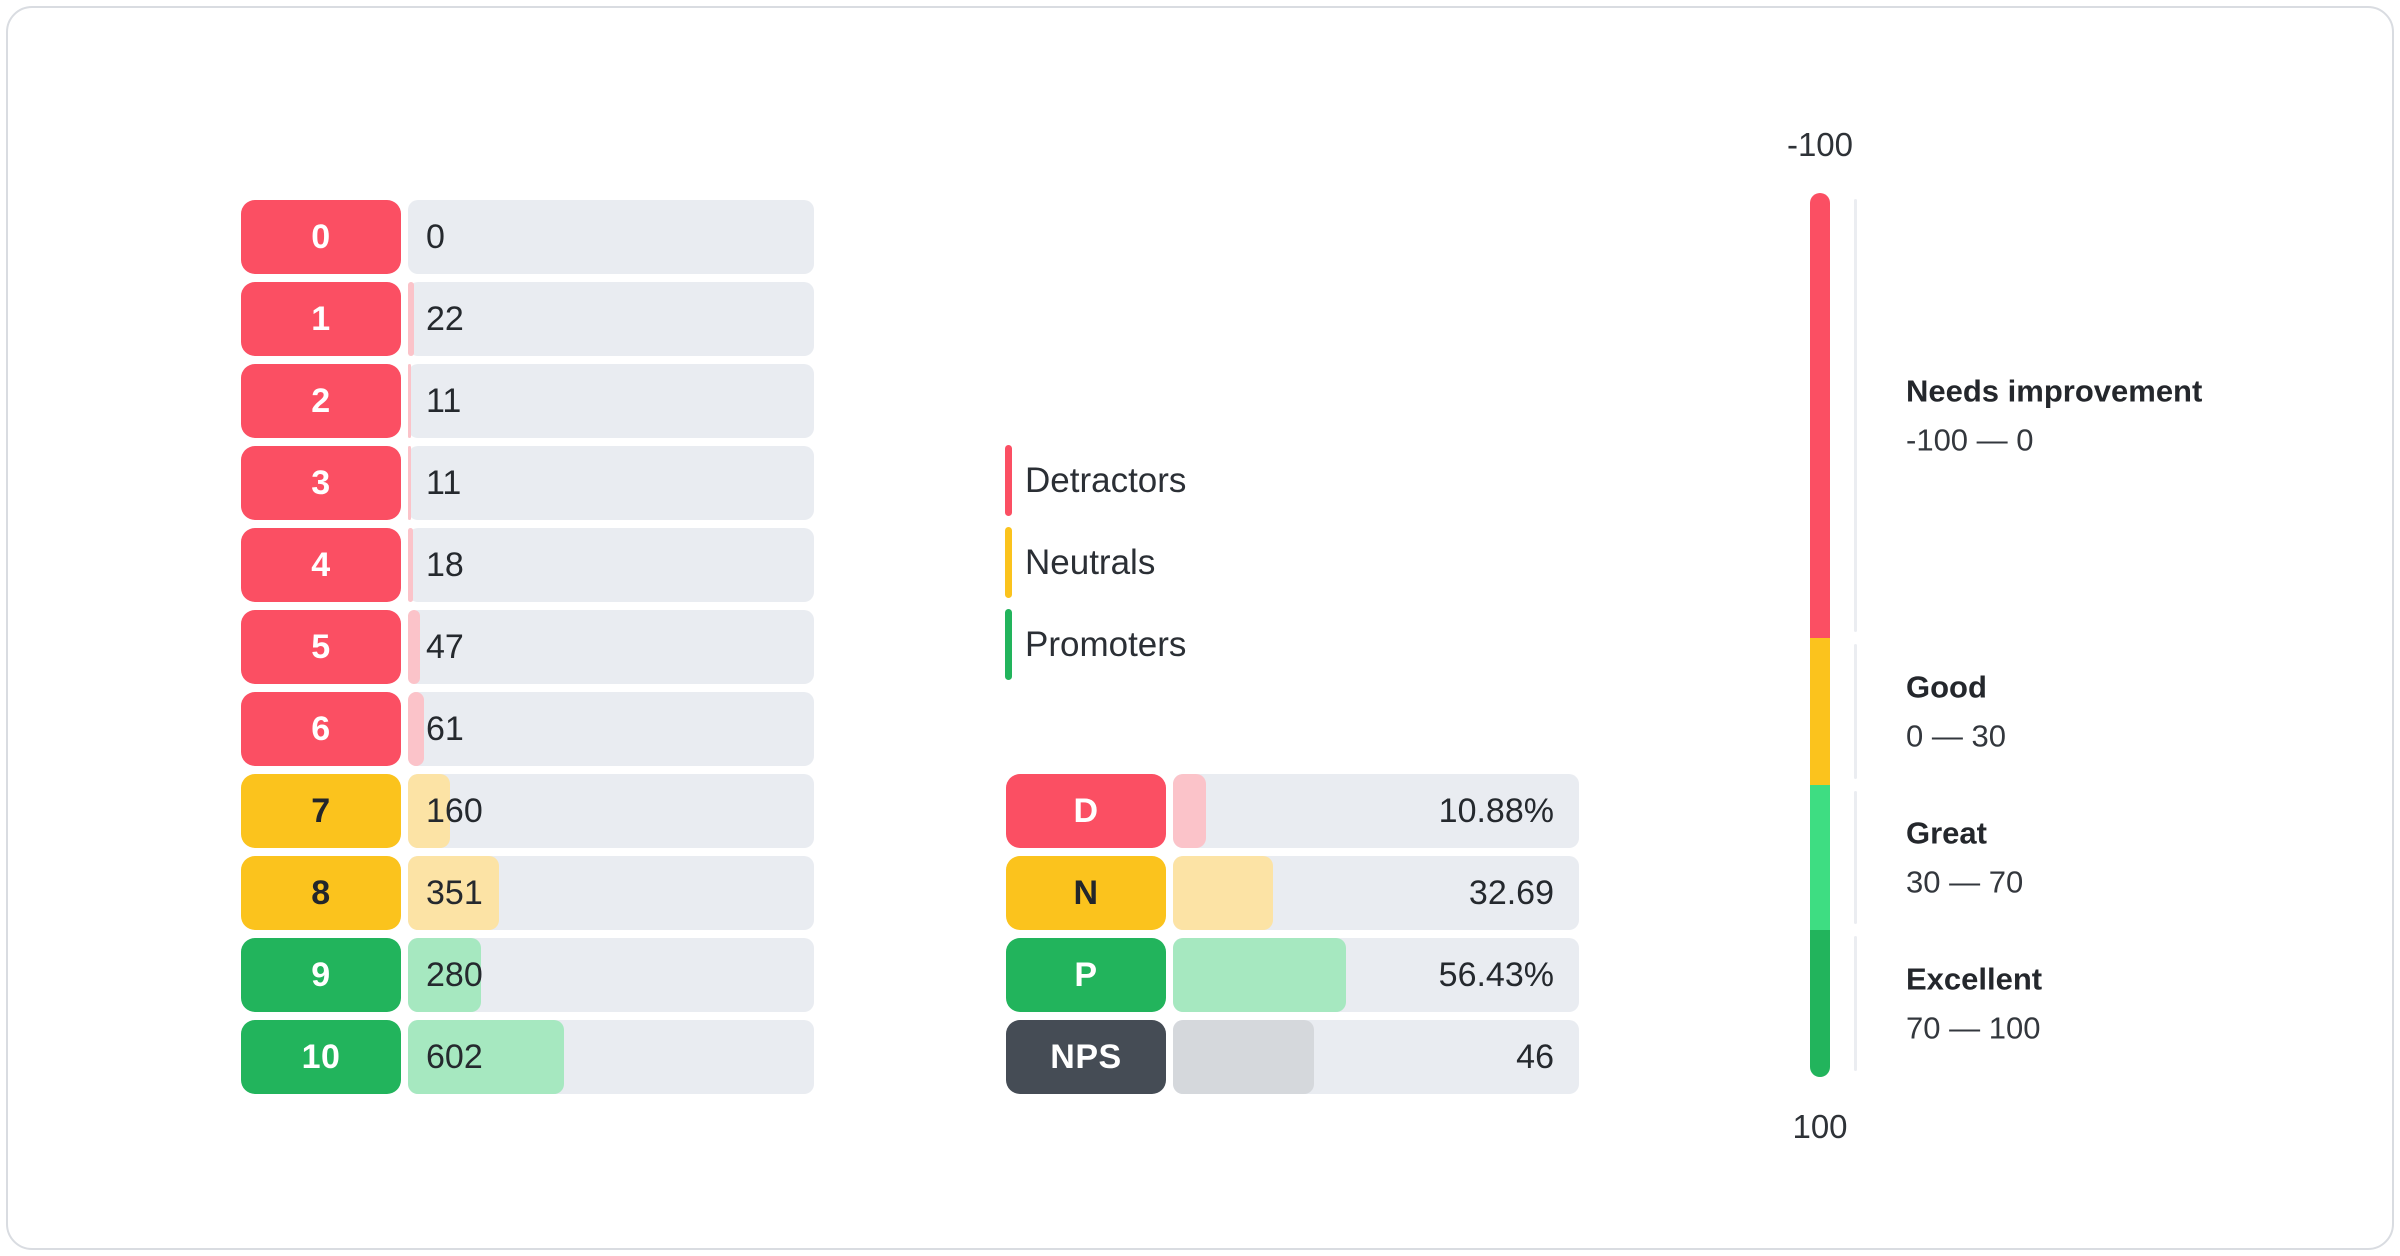 The image size is (2400, 1256). Describe the element at coordinates (1820, 857) in the screenshot. I see `gauge-zone-great` at that location.